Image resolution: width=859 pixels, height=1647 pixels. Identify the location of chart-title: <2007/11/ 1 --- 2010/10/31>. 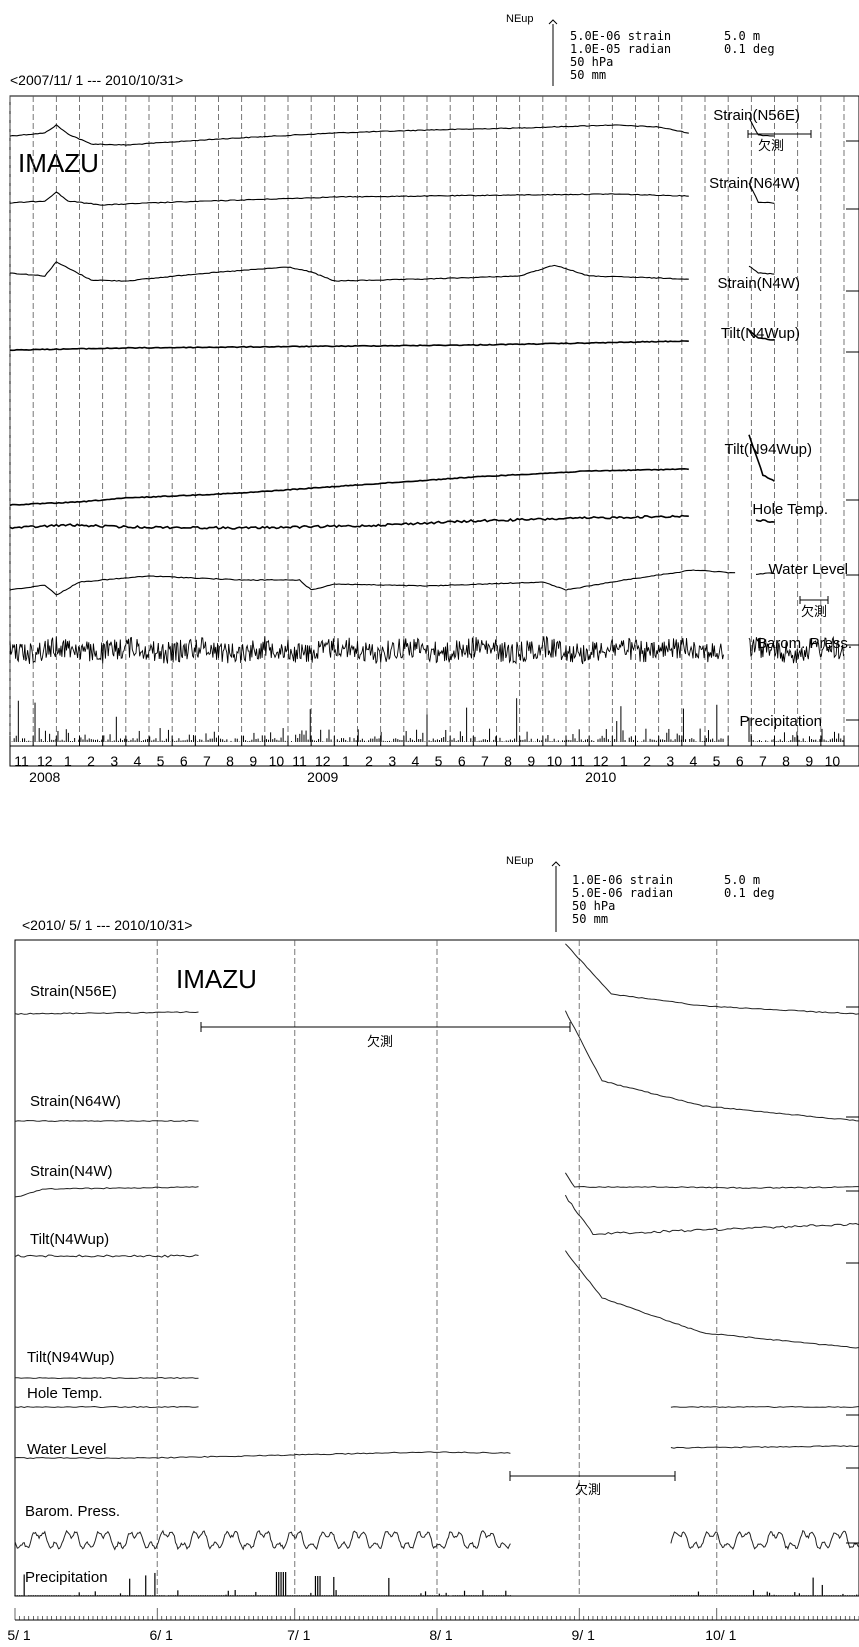
(96, 80).